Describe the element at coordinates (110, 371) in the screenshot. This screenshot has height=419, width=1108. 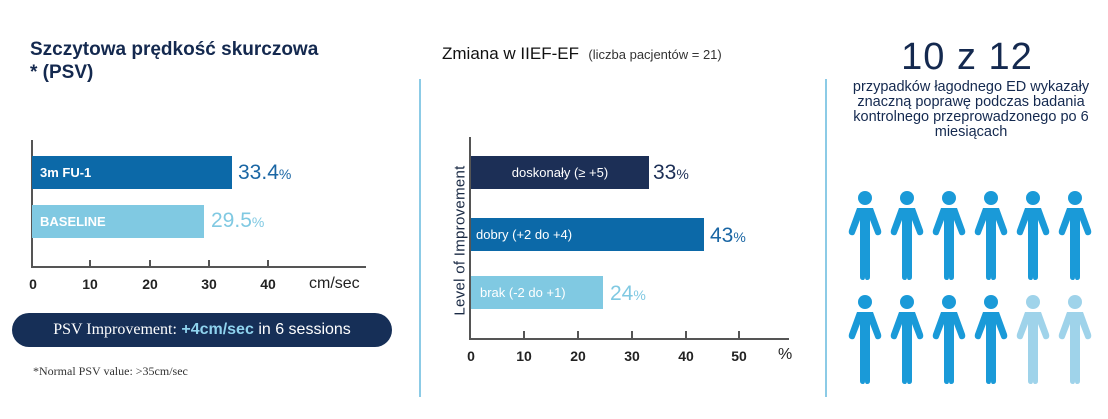
I see `psv-footnote: *Normal PSV value: >35cm/sec` at that location.